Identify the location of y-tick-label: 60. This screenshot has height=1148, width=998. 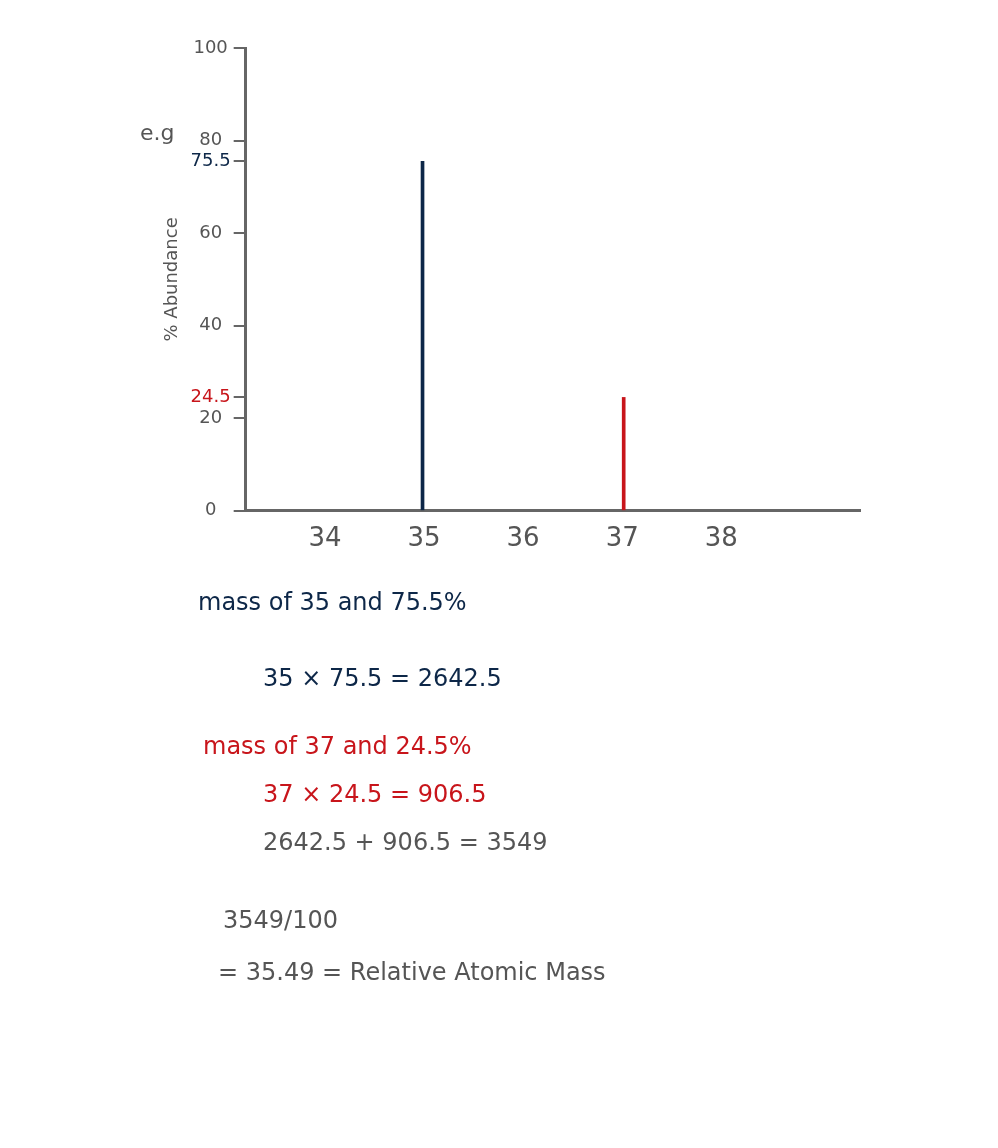
(211, 231).